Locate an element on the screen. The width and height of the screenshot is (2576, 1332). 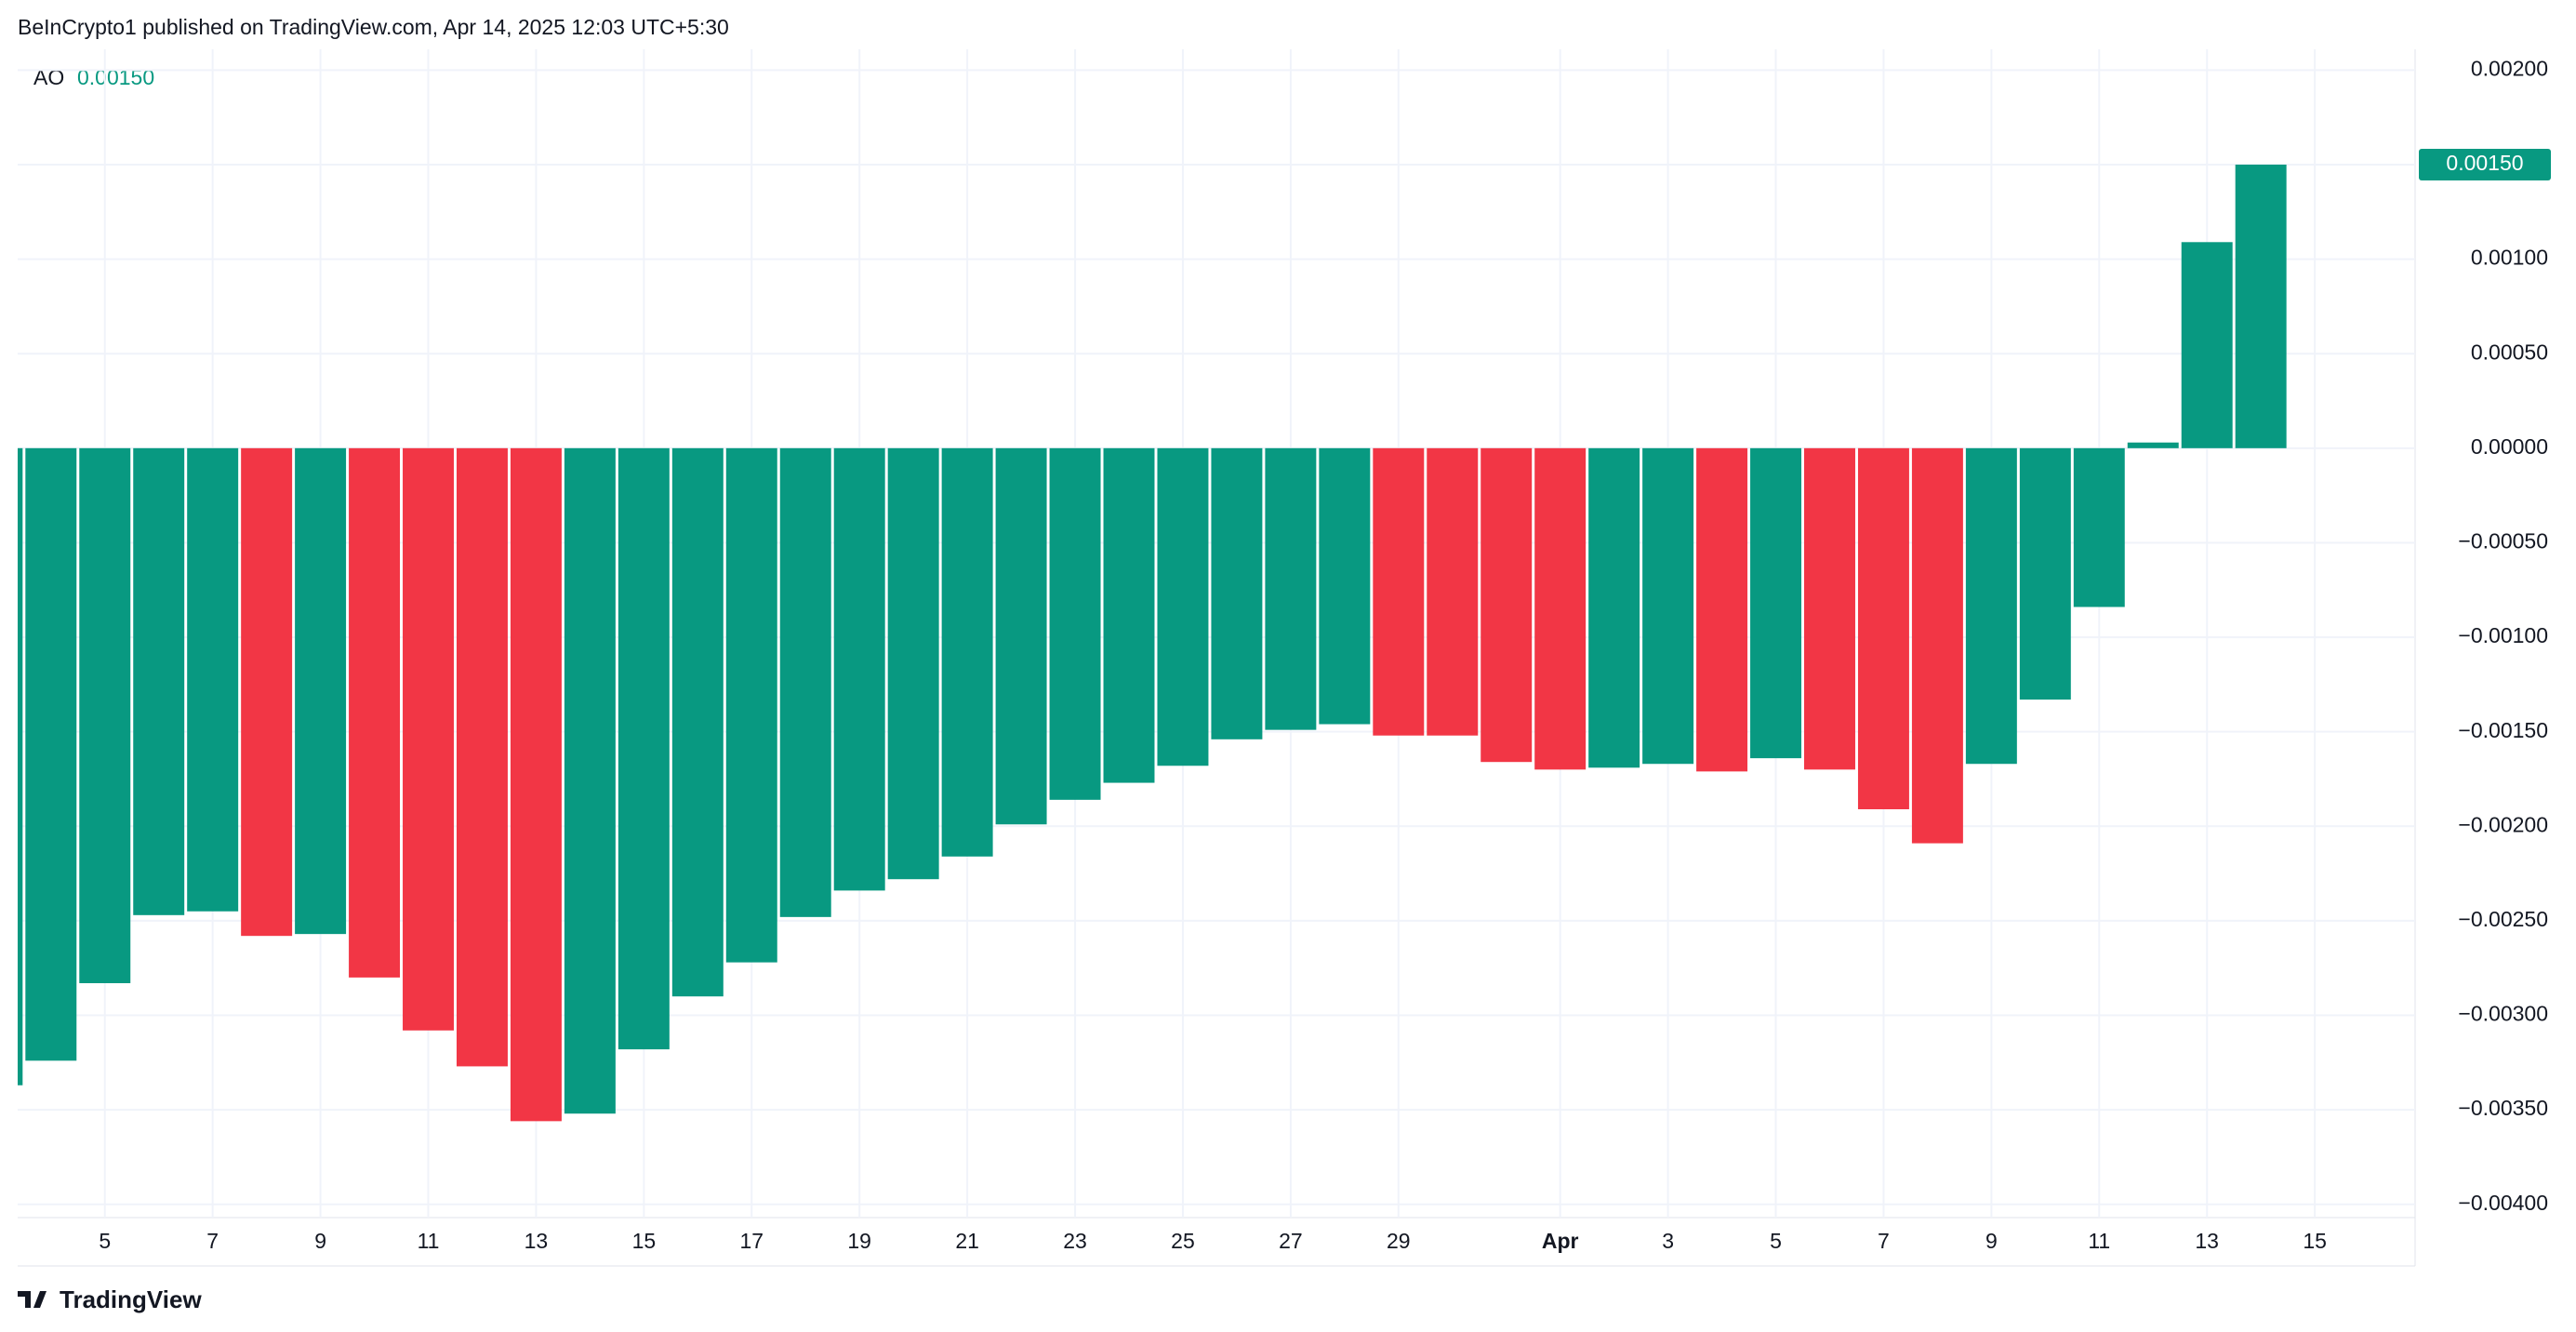
x-tick-label: 25 is located at coordinates (1183, 1241).